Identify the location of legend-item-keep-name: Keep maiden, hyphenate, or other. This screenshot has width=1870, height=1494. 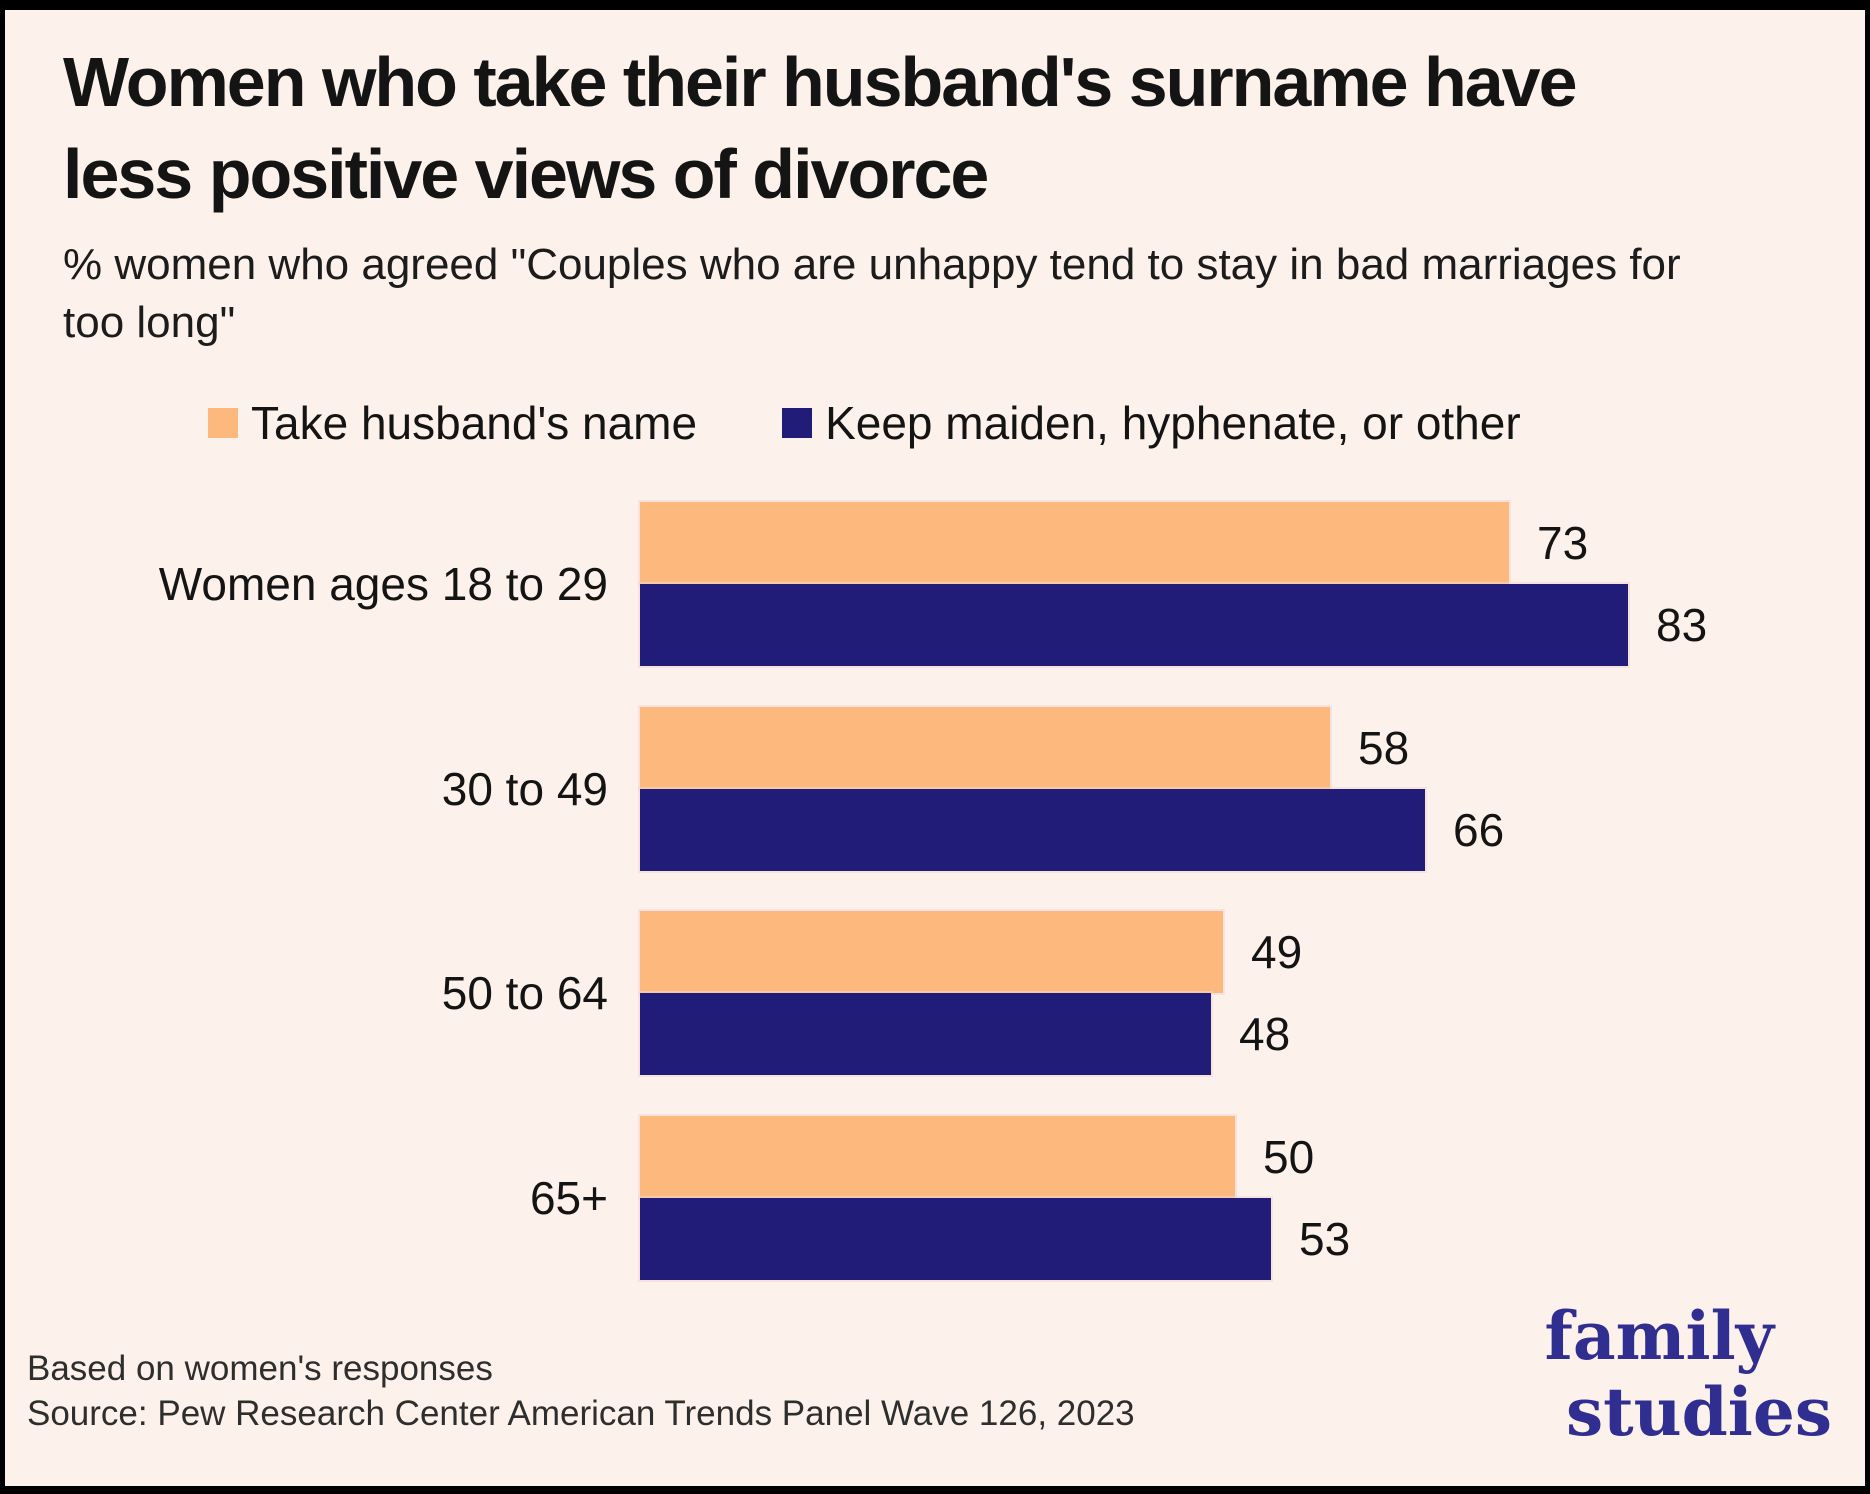
(1151, 423).